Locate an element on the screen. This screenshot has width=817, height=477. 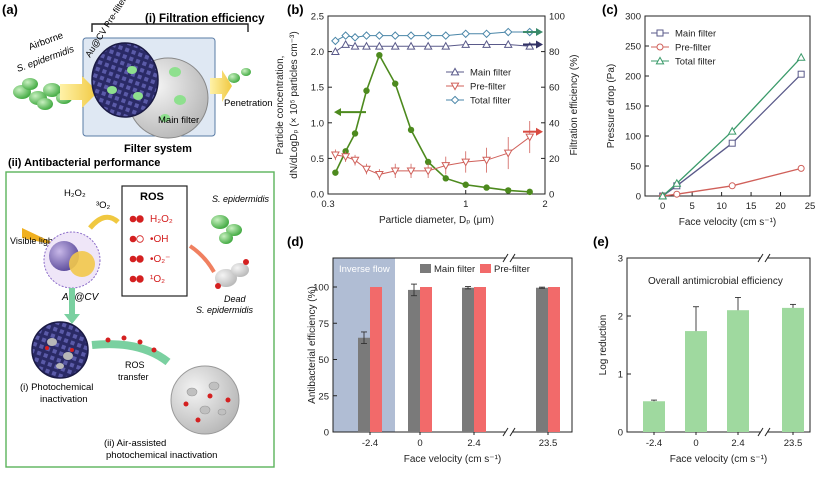
right-arrowhead is located at coordinates (539, 131).